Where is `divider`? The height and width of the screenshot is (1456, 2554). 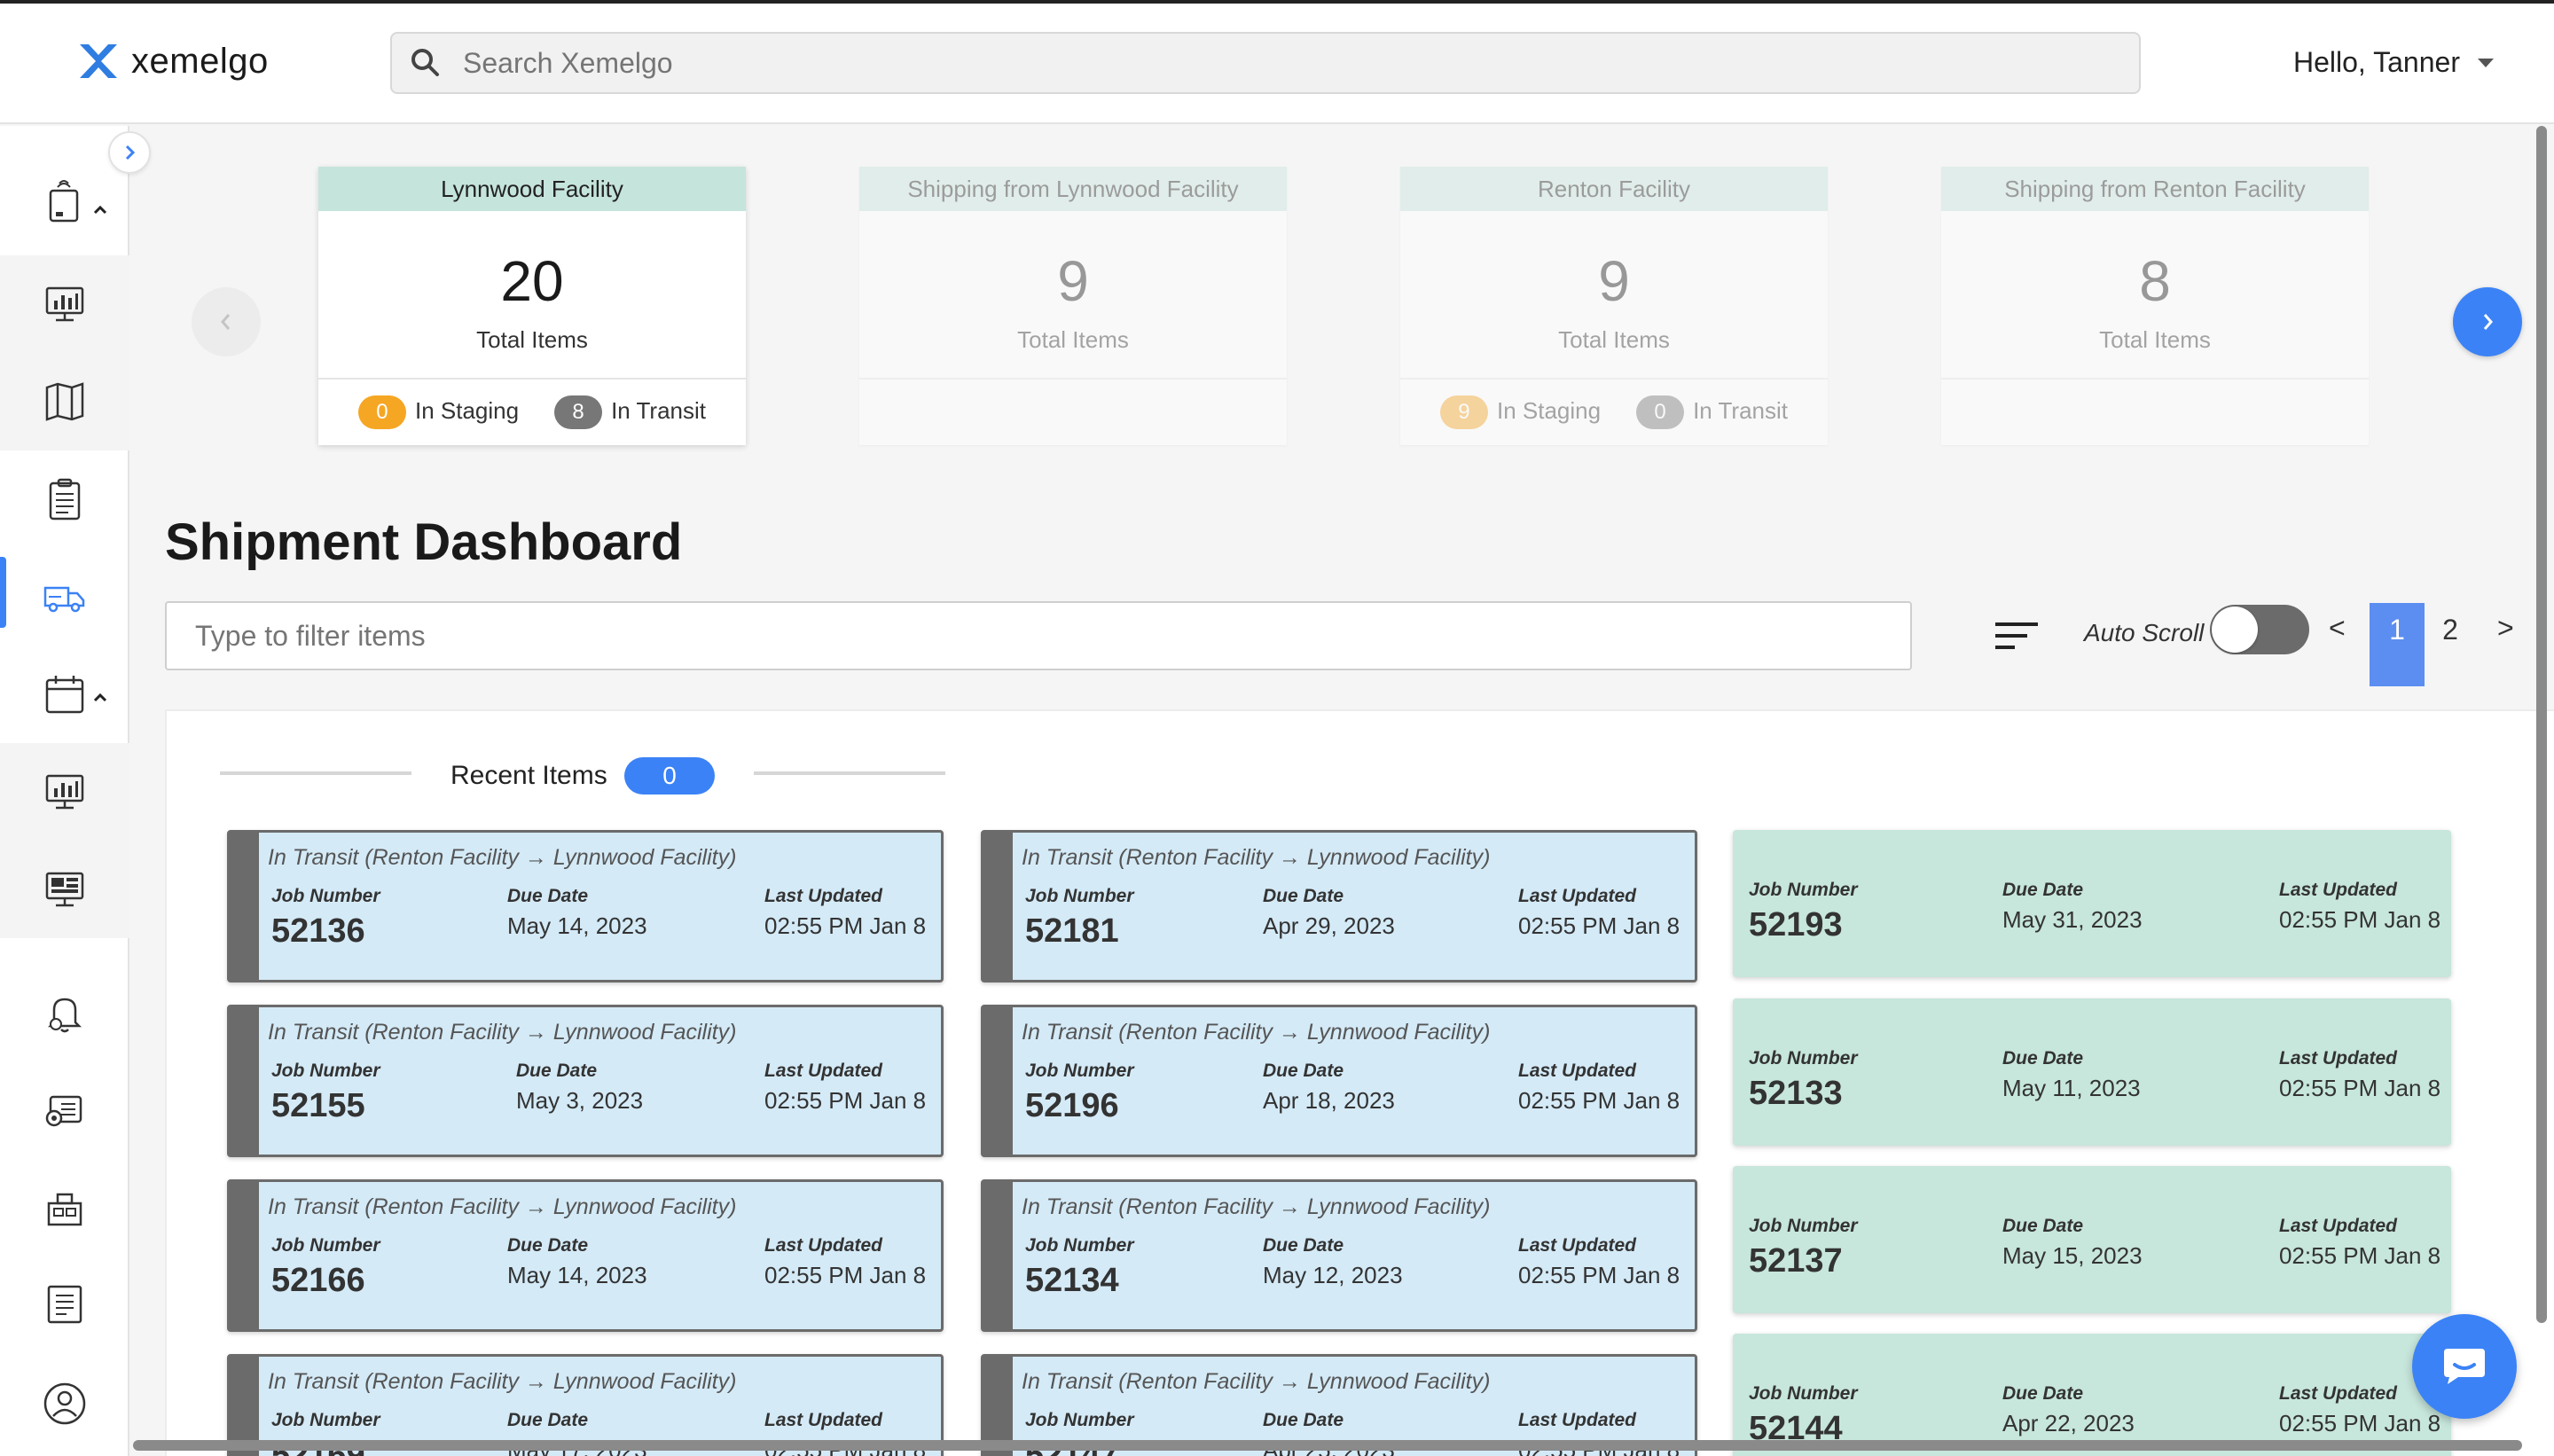
divider is located at coordinates (315, 773).